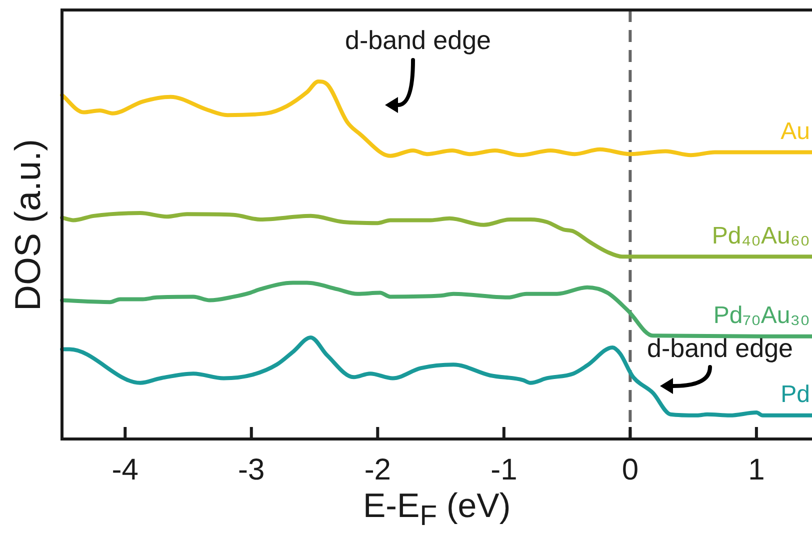  I want to click on x-axis-title: E-E$_{F}$ (eV), so click(437, 510).